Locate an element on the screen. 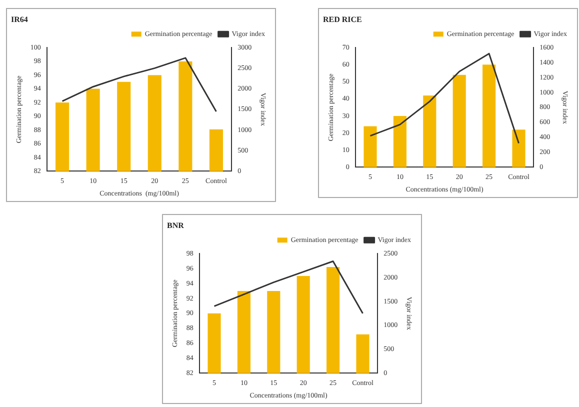 The height and width of the screenshot is (407, 579). chart-title: BNR is located at coordinates (175, 225).